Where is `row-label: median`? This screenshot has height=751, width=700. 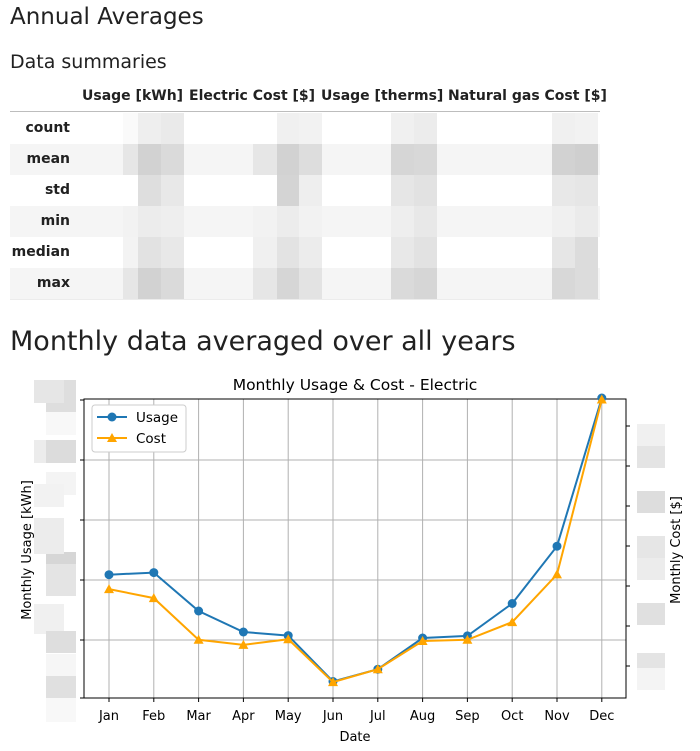
row-label: median is located at coordinates (40, 252).